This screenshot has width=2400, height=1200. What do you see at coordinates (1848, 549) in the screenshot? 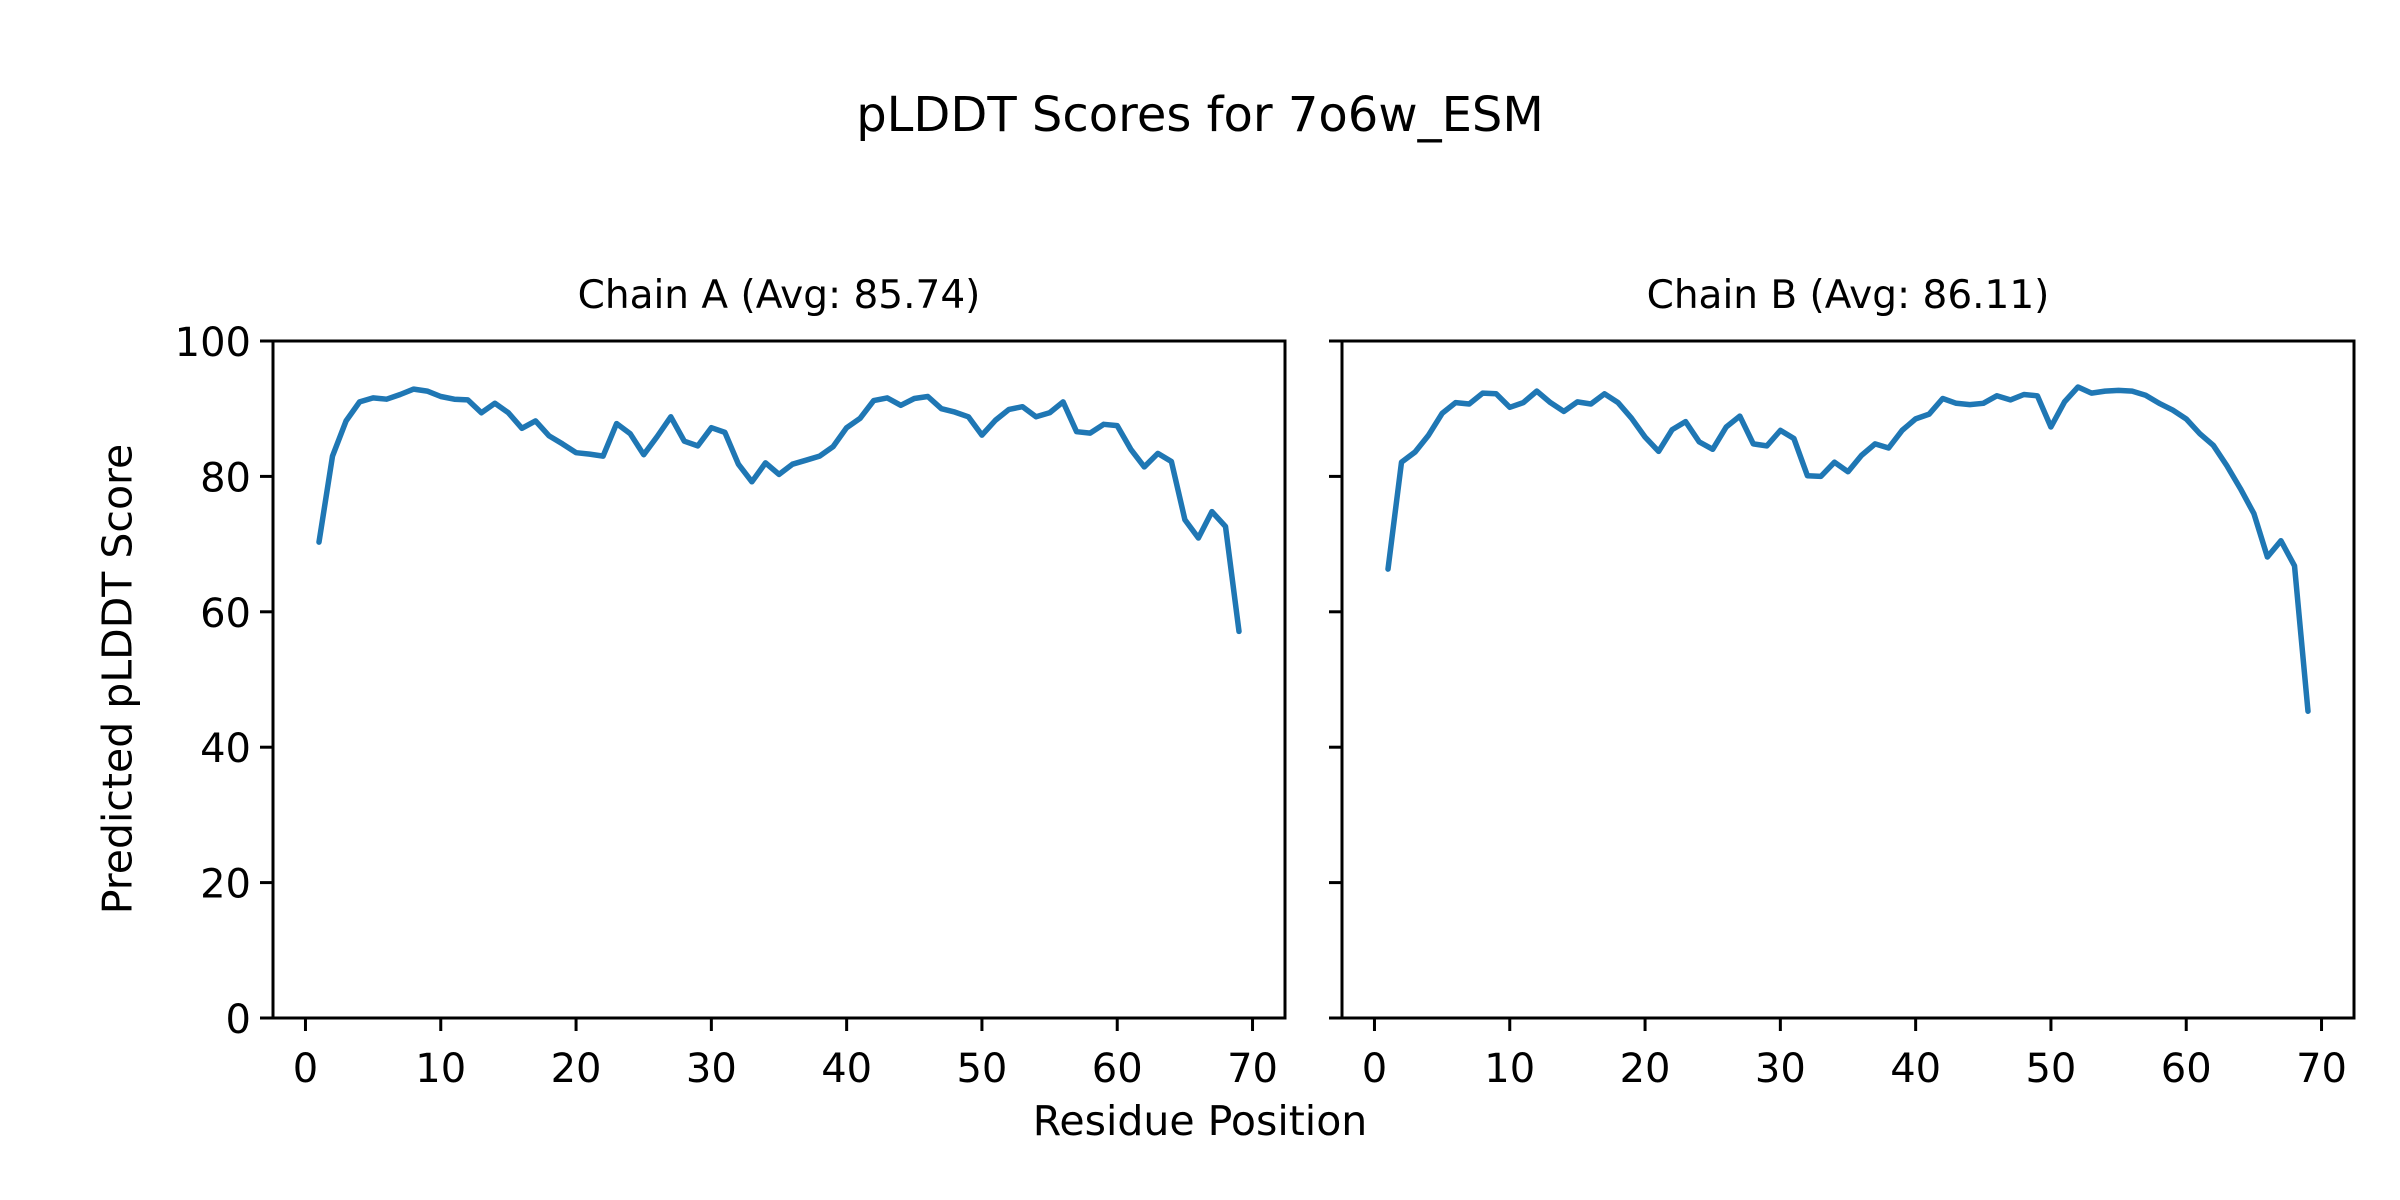
I see `plddt-line-chain-b` at bounding box center [1848, 549].